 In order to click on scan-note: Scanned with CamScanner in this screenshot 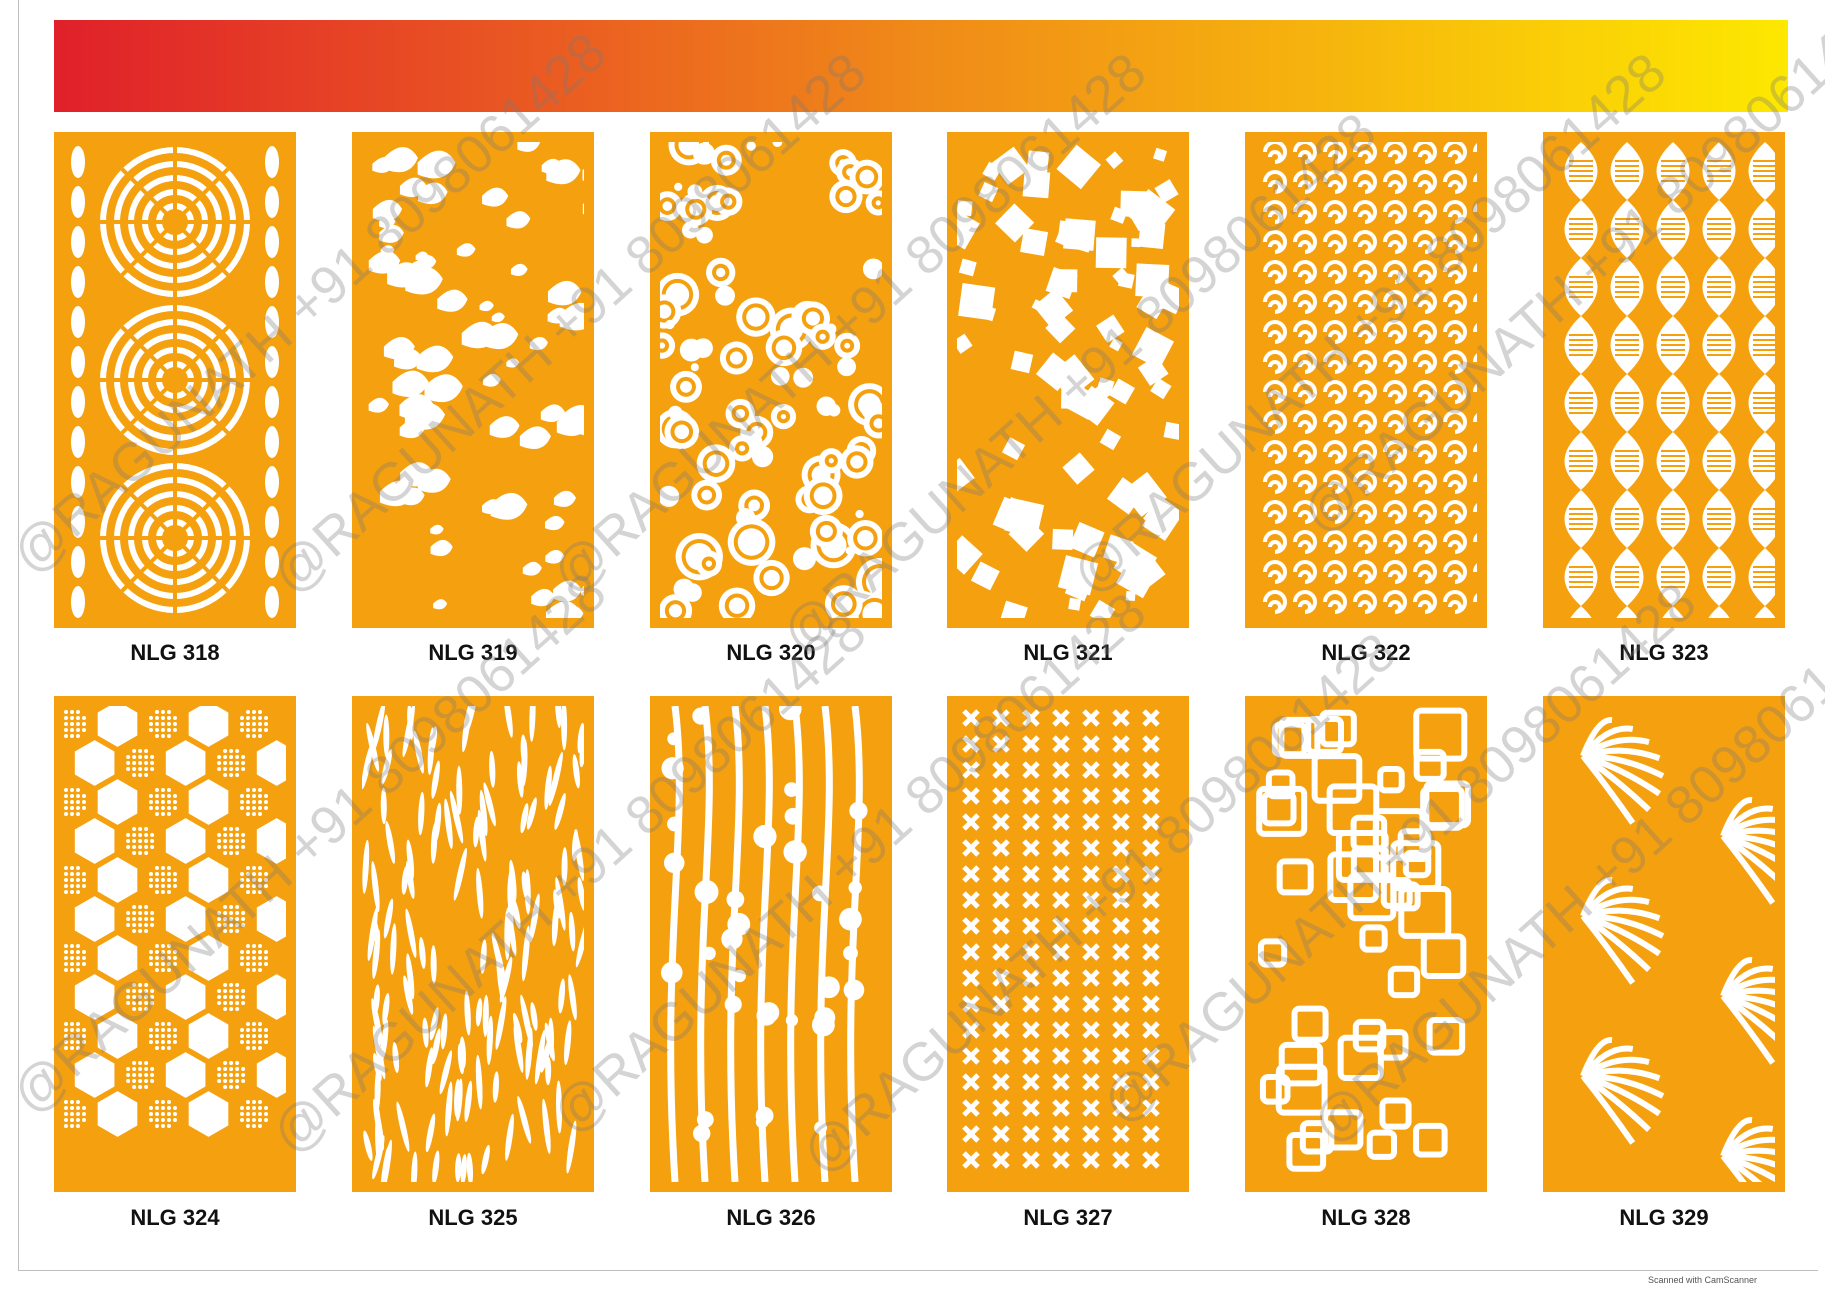, I will do `click(1702, 1280)`.